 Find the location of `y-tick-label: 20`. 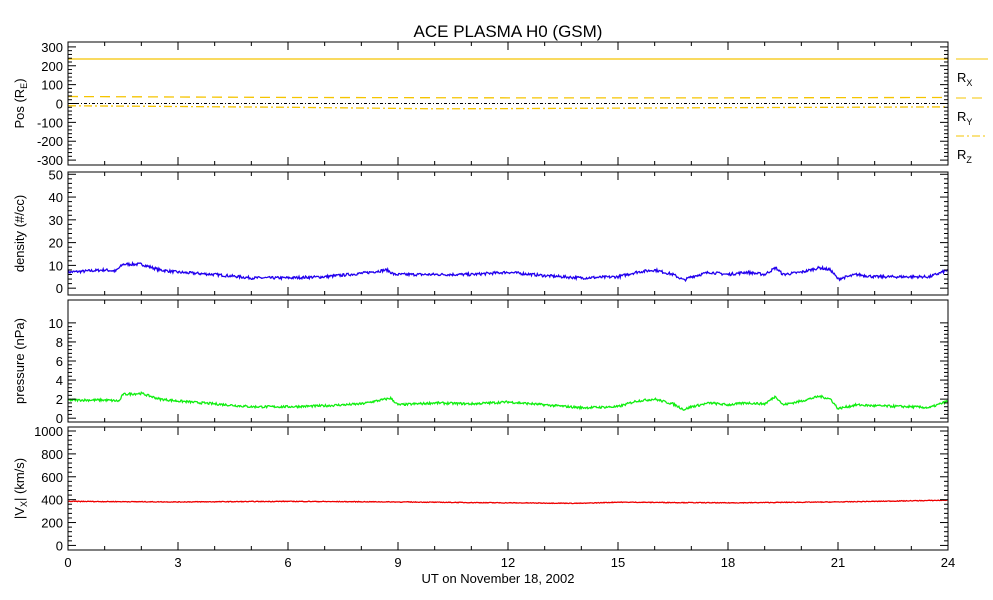

y-tick-label: 20 is located at coordinates (56, 243).